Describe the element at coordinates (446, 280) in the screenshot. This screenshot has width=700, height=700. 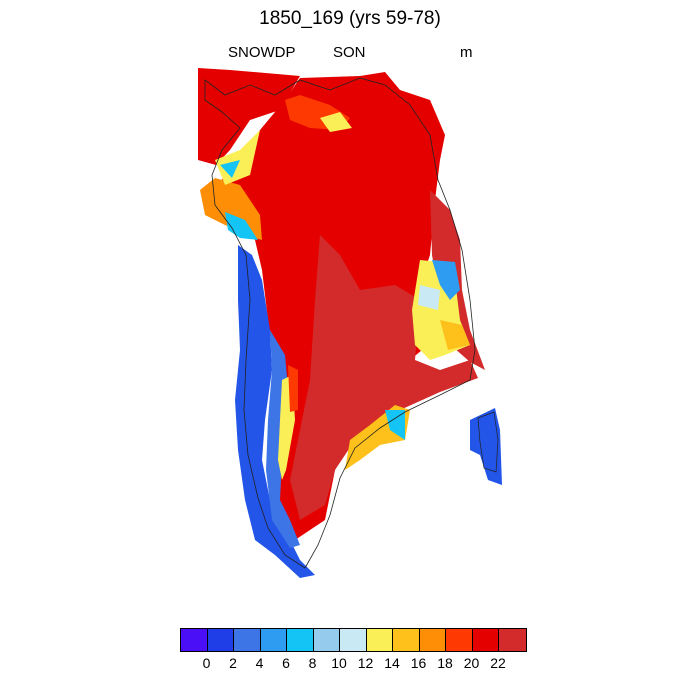
I see `map-region-east-blue` at that location.